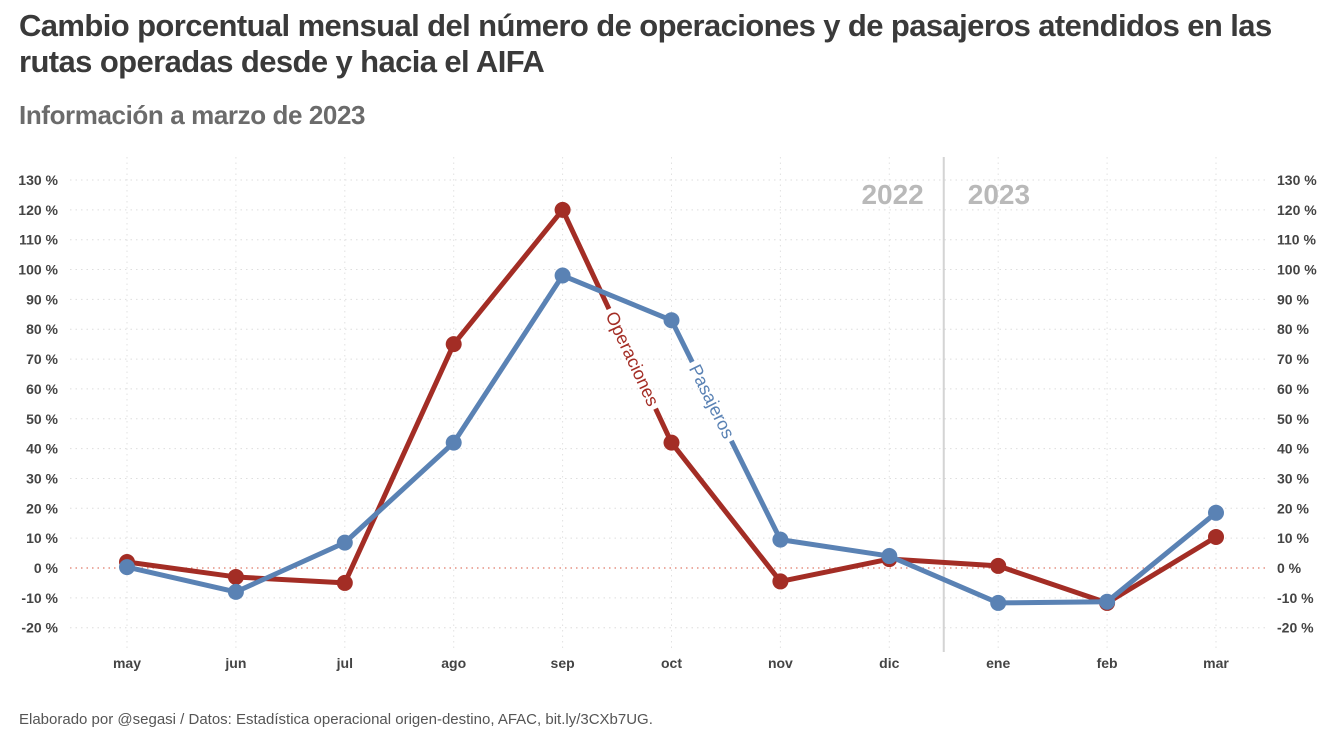  What do you see at coordinates (1295, 628) in the screenshot?
I see `y-tick-label-right: -20 %` at bounding box center [1295, 628].